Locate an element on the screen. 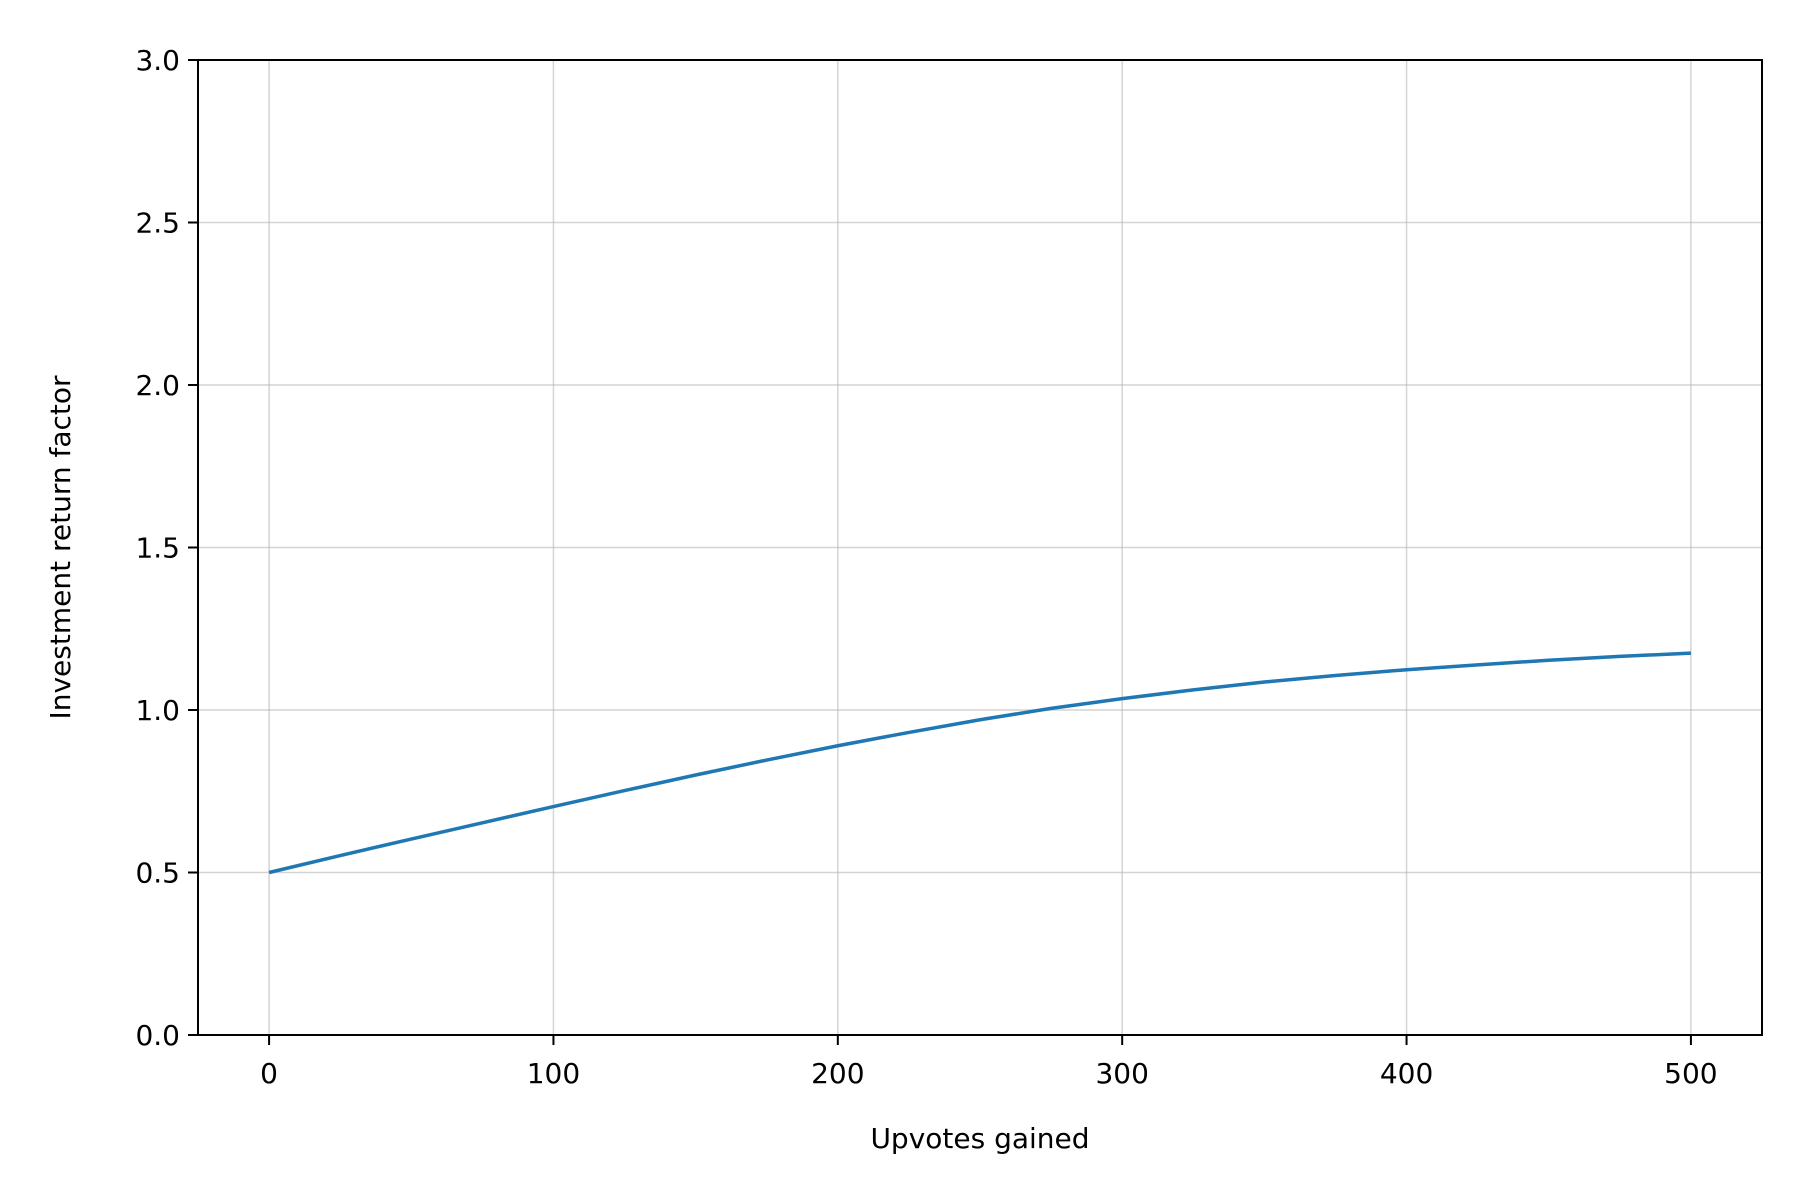 The image size is (1800, 1204). y-tick-label: 2.0 is located at coordinates (157, 385).